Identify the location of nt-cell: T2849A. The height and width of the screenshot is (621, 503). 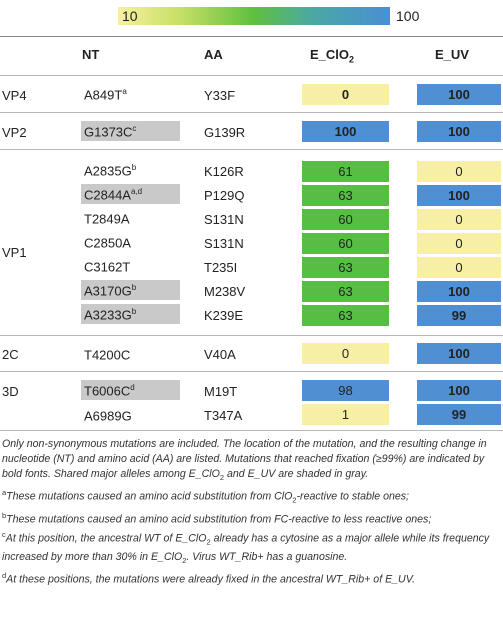
(107, 219).